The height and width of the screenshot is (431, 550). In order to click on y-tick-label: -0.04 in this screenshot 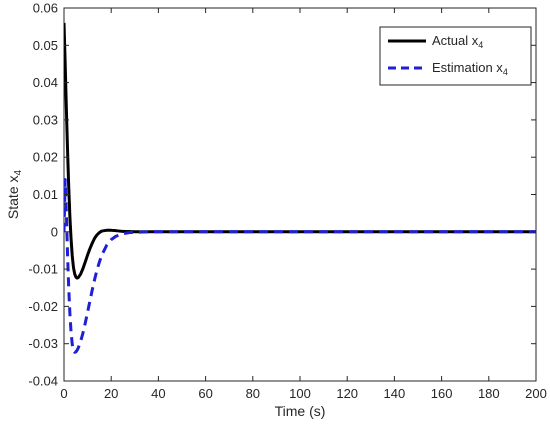, I will do `click(43, 381)`.